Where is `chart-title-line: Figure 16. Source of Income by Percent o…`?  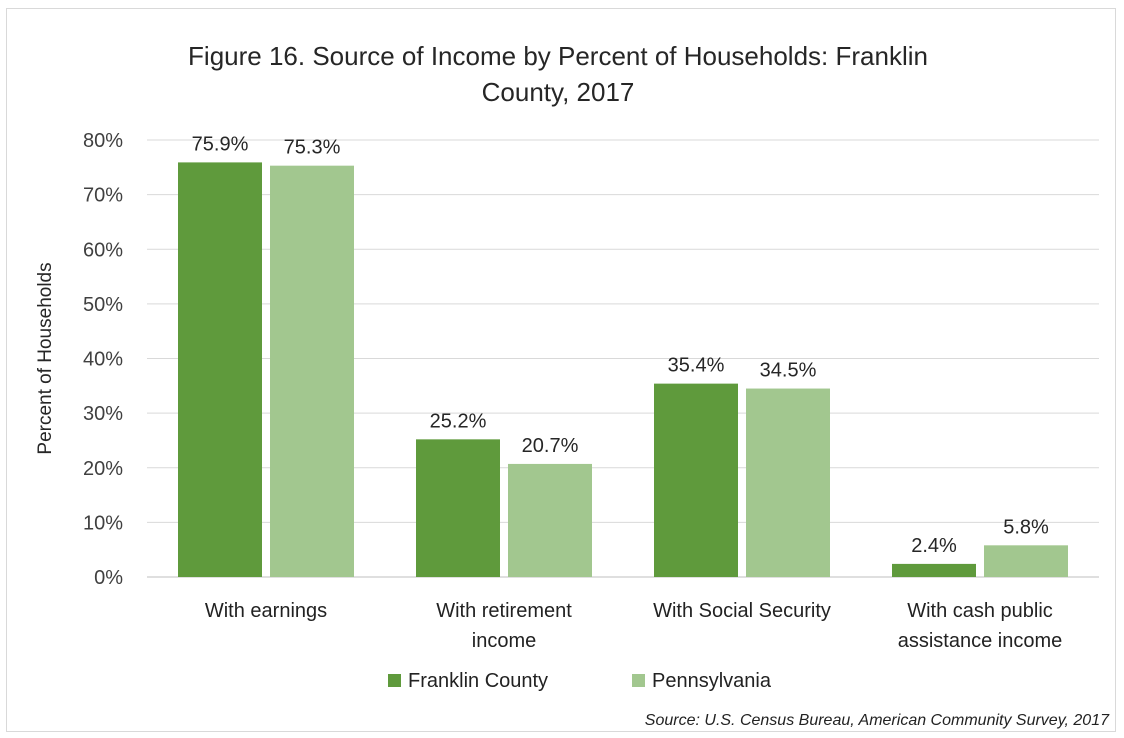
chart-title-line: Figure 16. Source of Income by Percent o… is located at coordinates (558, 56).